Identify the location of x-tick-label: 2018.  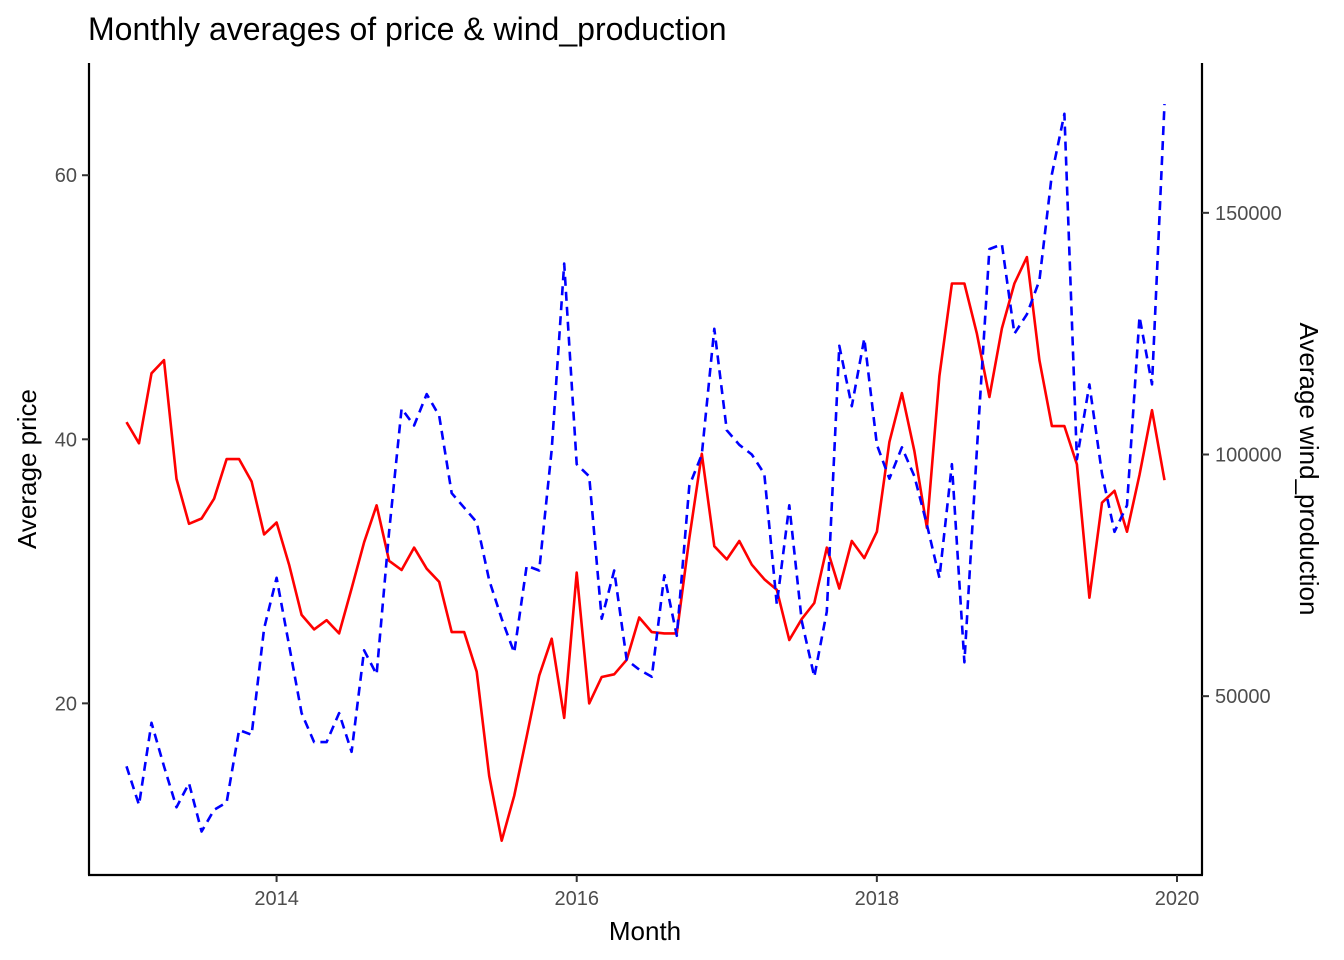
(877, 899).